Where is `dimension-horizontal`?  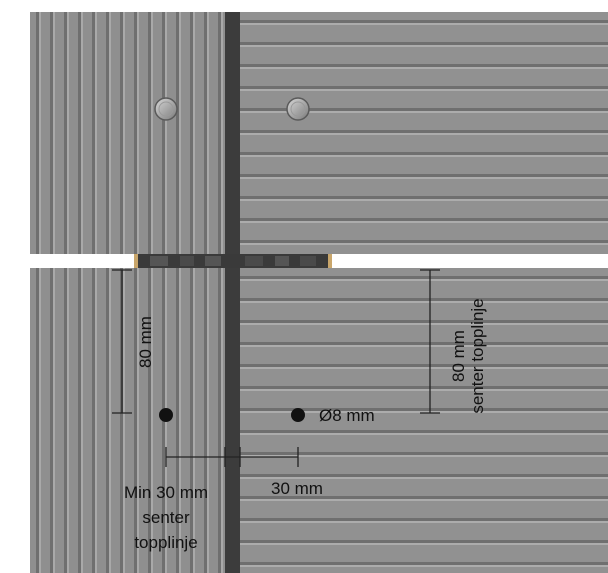 dimension-horizontal is located at coordinates (232, 457).